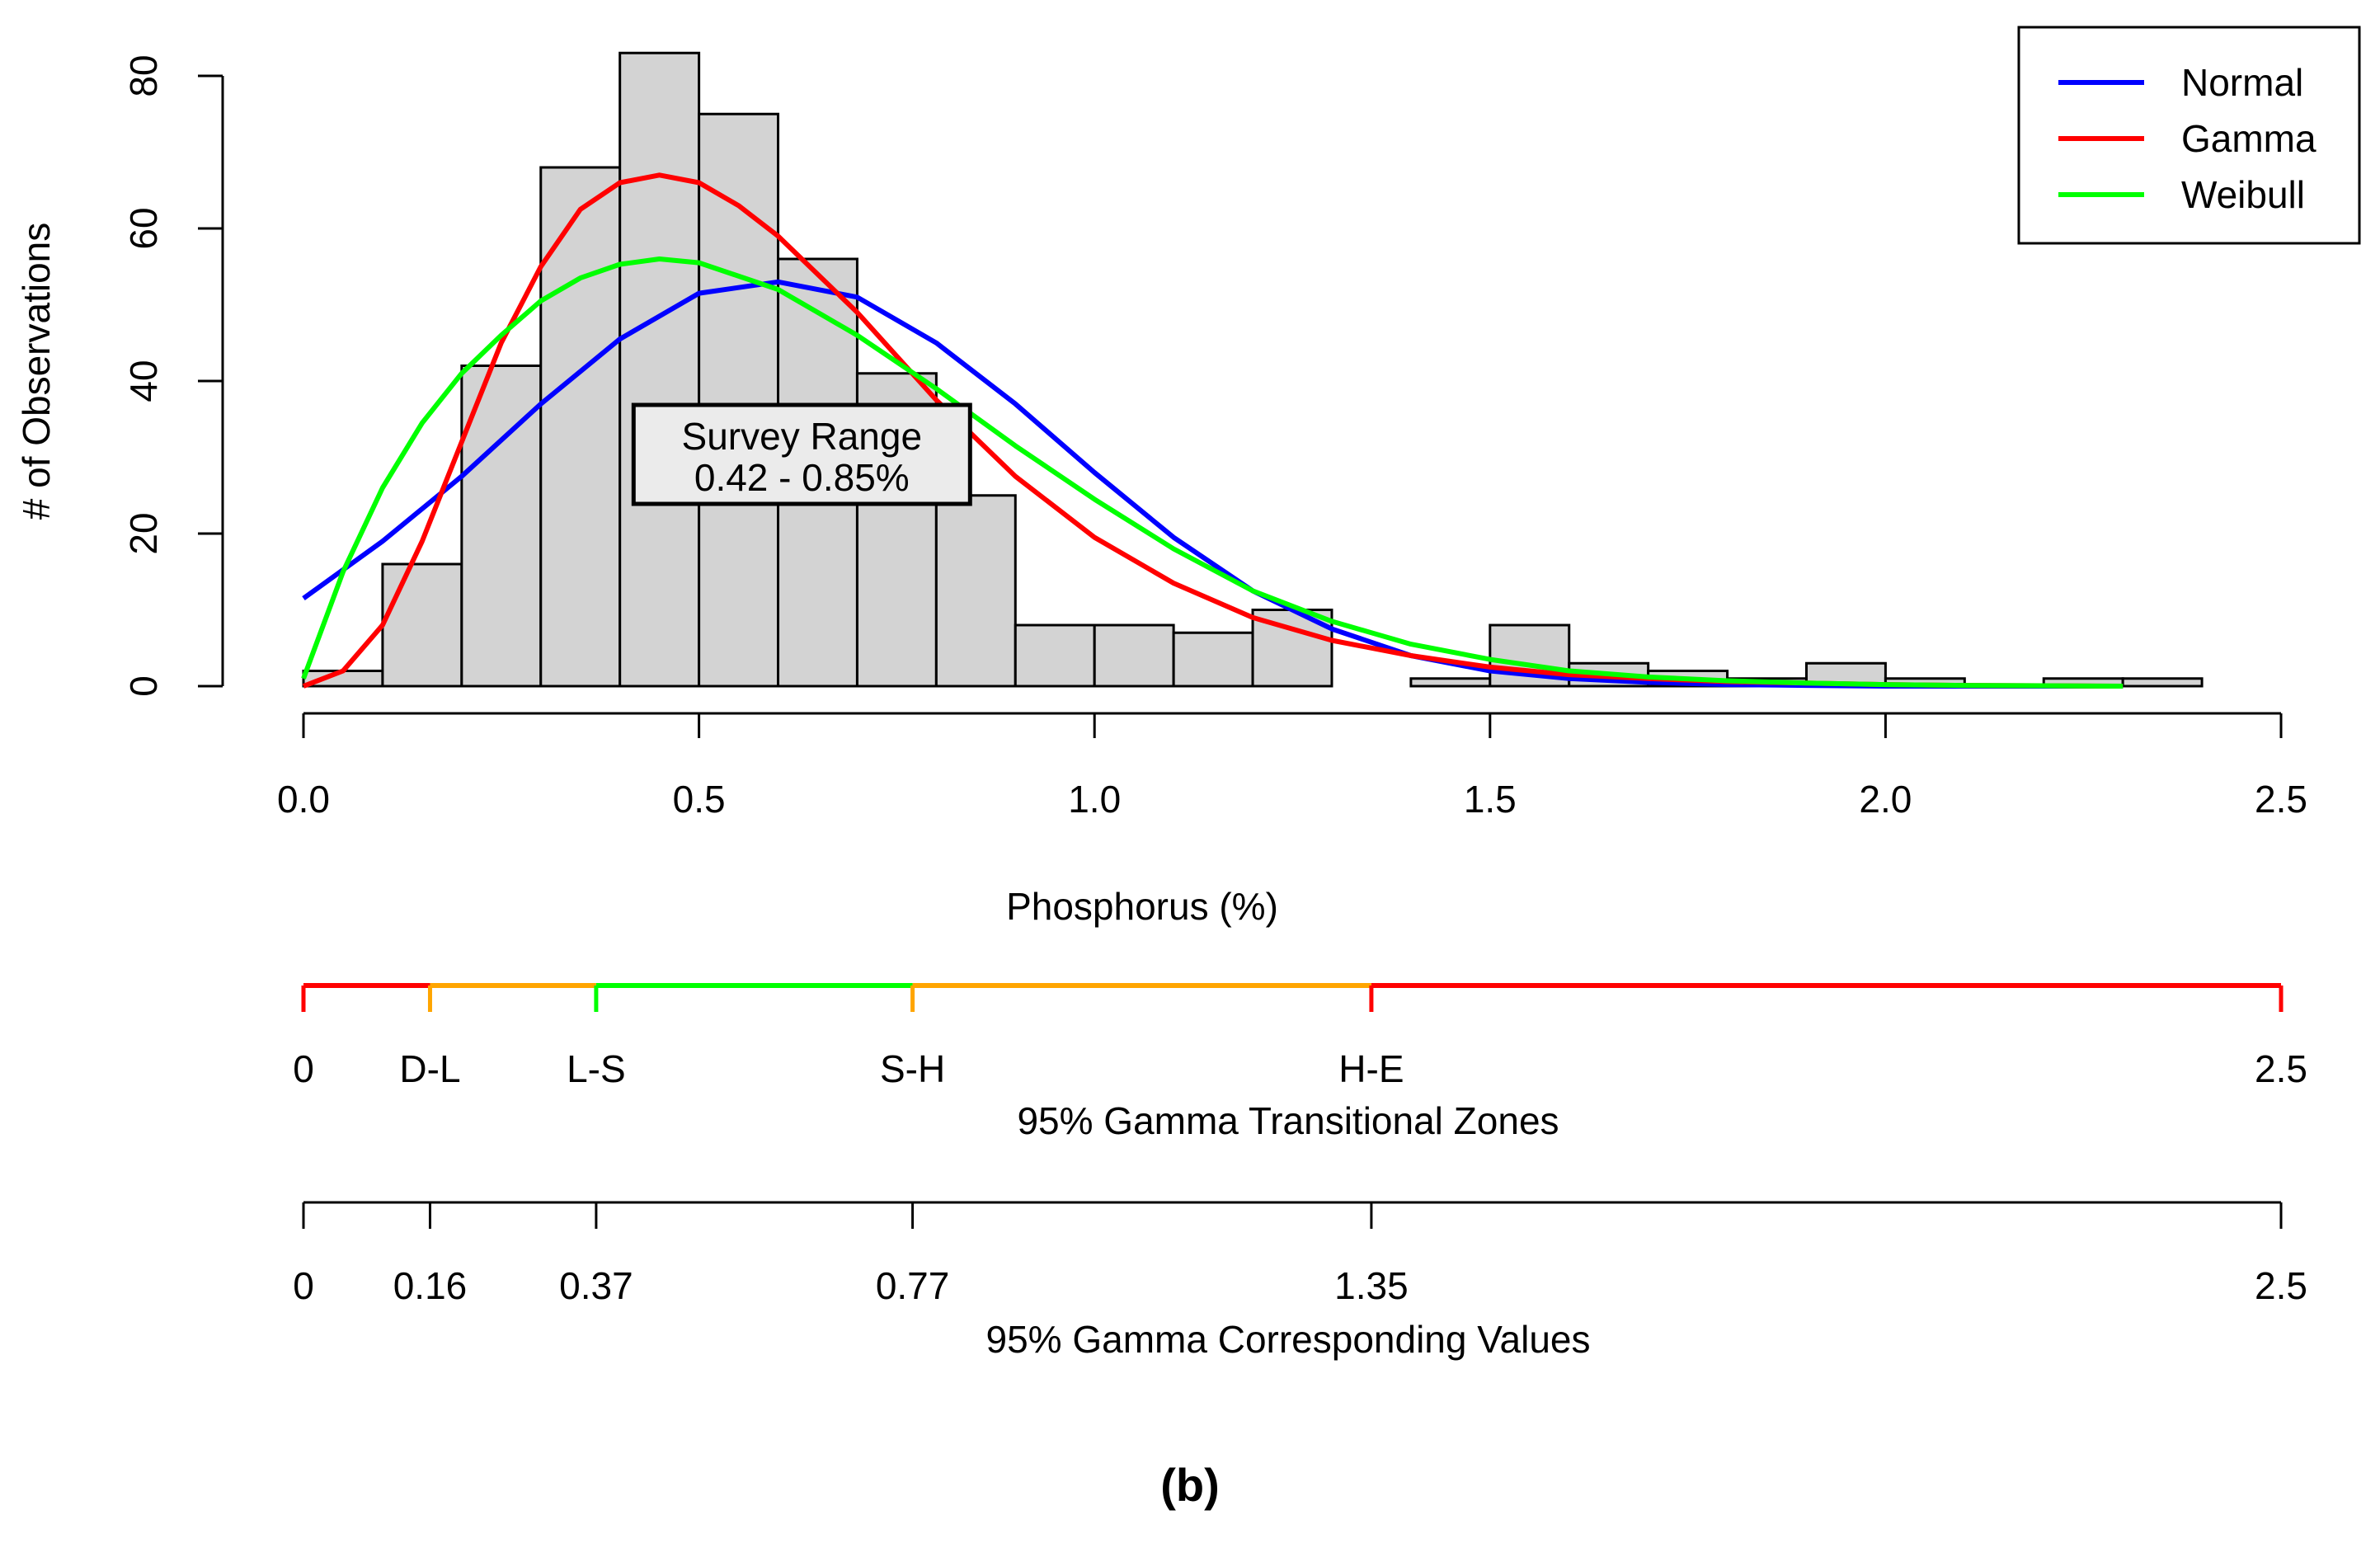 This screenshot has width=2380, height=1543. I want to click on zone-label: 0, so click(303, 1068).